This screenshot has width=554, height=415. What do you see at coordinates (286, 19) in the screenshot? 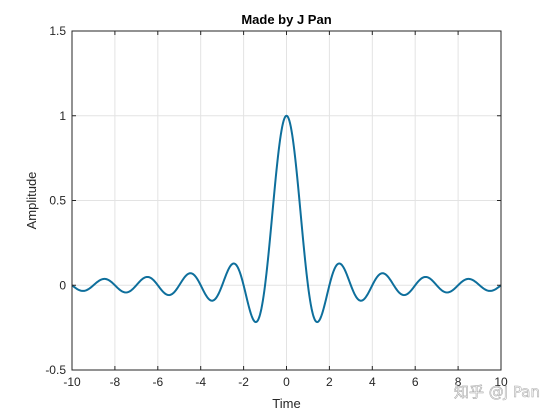
I see `chart-title: Made by J Pan` at bounding box center [286, 19].